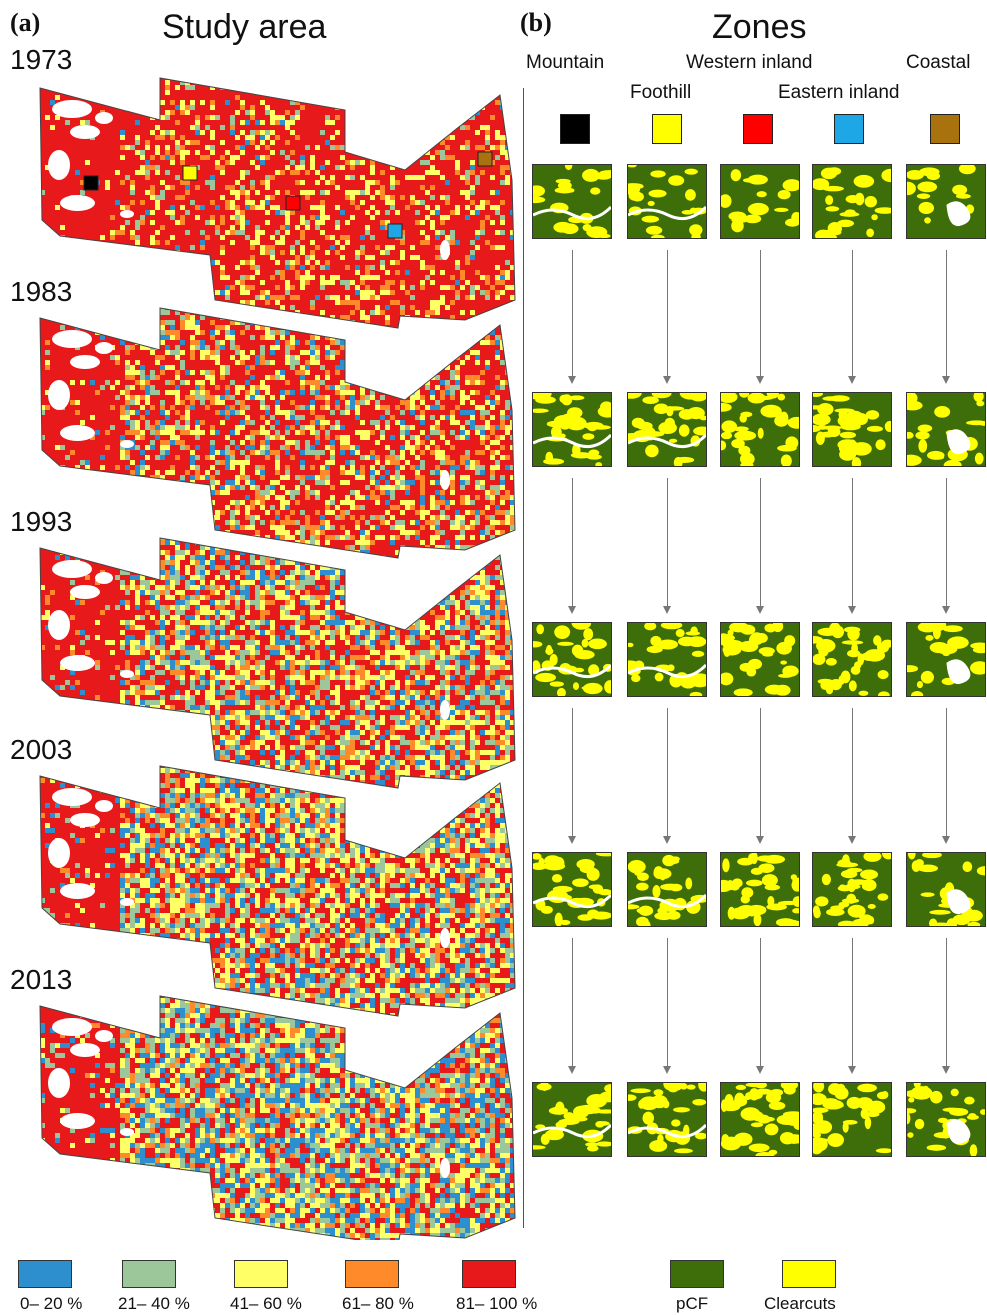 Image resolution: width=987 pixels, height=1315 pixels. What do you see at coordinates (759, 27) in the screenshot?
I see `panel-b-title: Zones` at bounding box center [759, 27].